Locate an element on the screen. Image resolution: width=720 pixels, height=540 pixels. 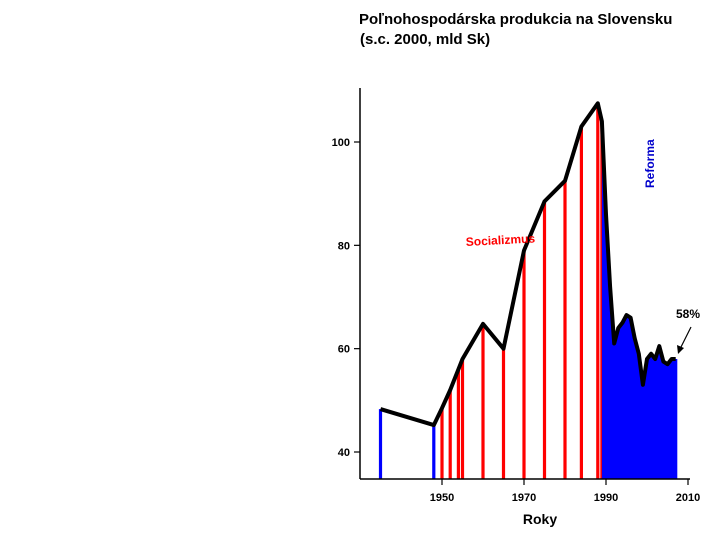
percent-arrow-head is located at coordinates (680, 349).